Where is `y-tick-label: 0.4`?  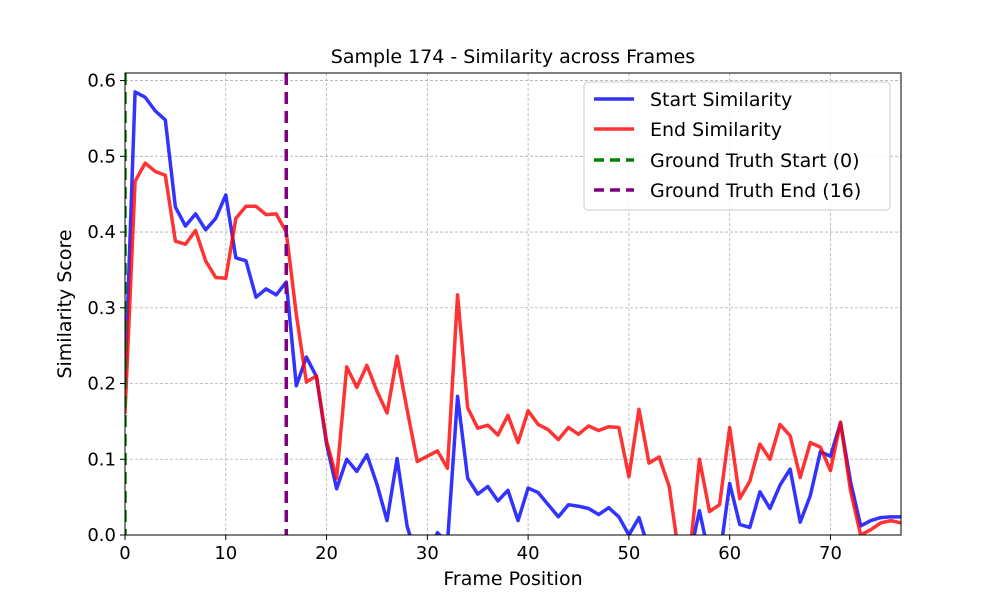
y-tick-label: 0.4 is located at coordinates (101, 232).